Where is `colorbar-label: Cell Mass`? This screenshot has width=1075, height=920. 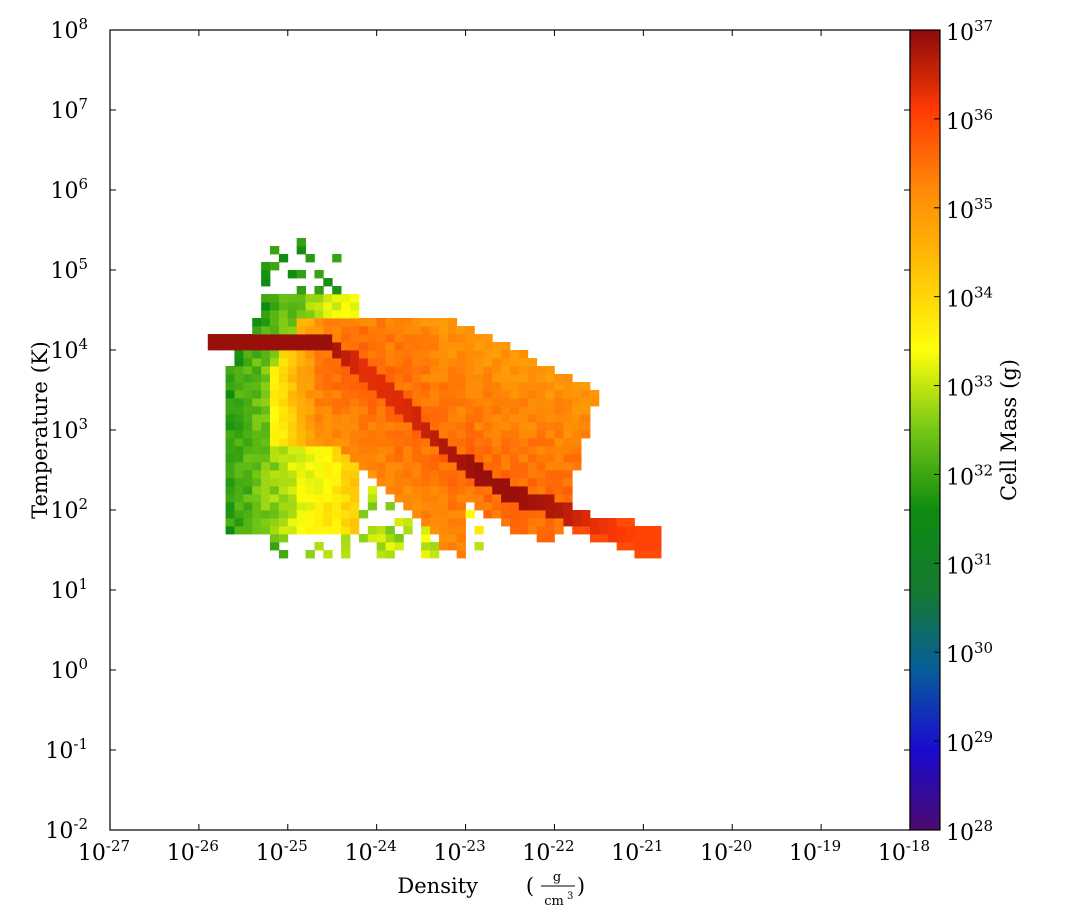 colorbar-label: Cell Mass is located at coordinates (1009, 449).